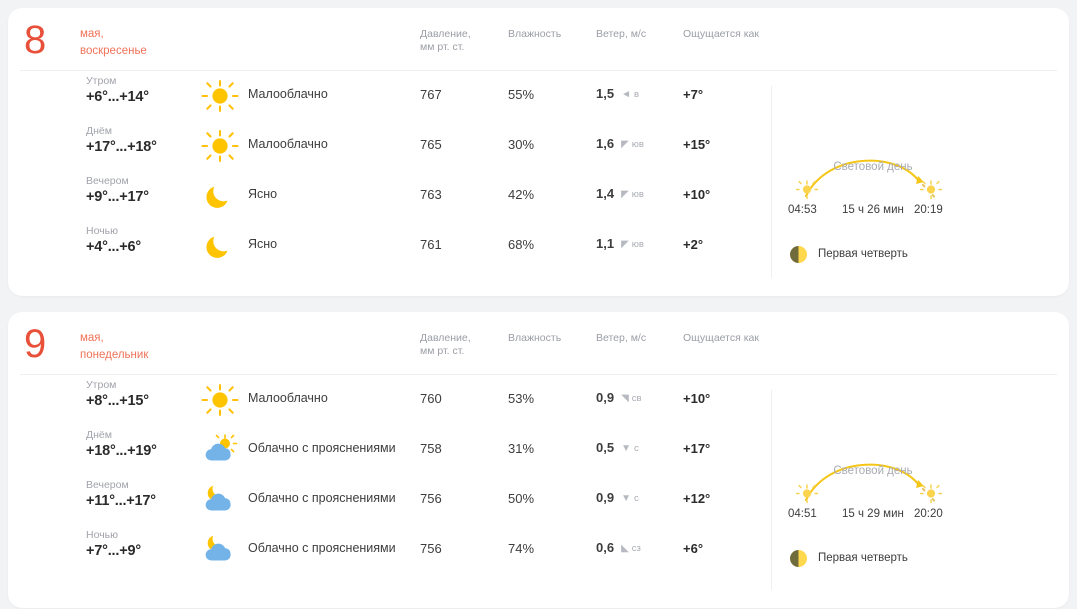  What do you see at coordinates (618, 547) in the screenshot?
I see `row-wind: 0,6 ◣ сз` at bounding box center [618, 547].